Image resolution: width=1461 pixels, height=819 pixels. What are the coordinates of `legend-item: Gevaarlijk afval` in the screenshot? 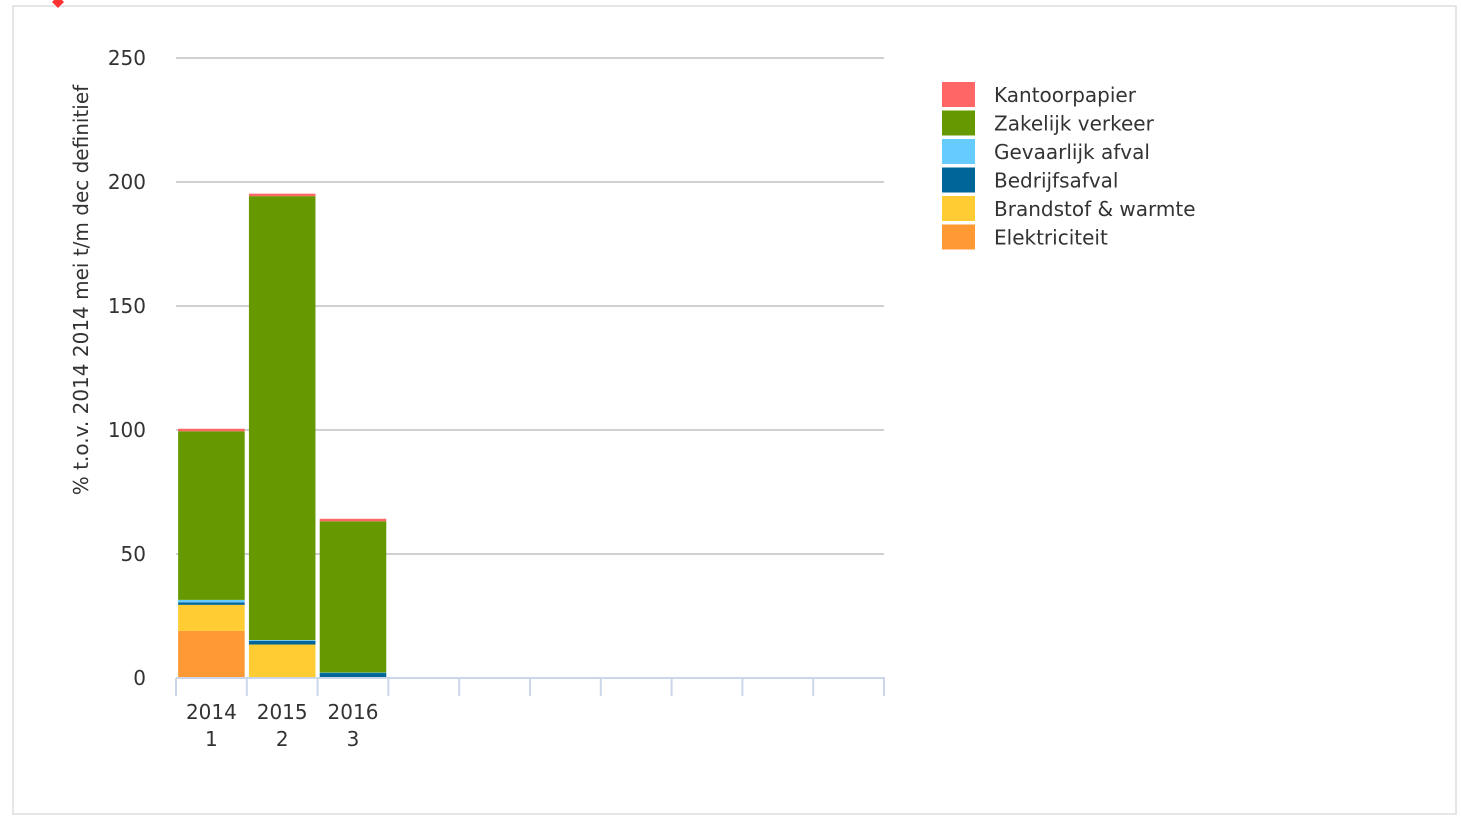 It's located at (1046, 151).